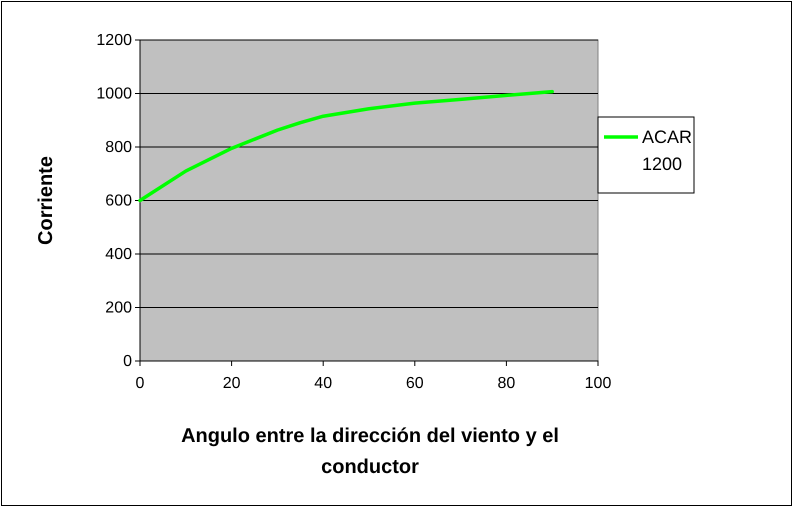 The height and width of the screenshot is (507, 793). Describe the element at coordinates (507, 383) in the screenshot. I see `x-tick-label: 80` at that location.